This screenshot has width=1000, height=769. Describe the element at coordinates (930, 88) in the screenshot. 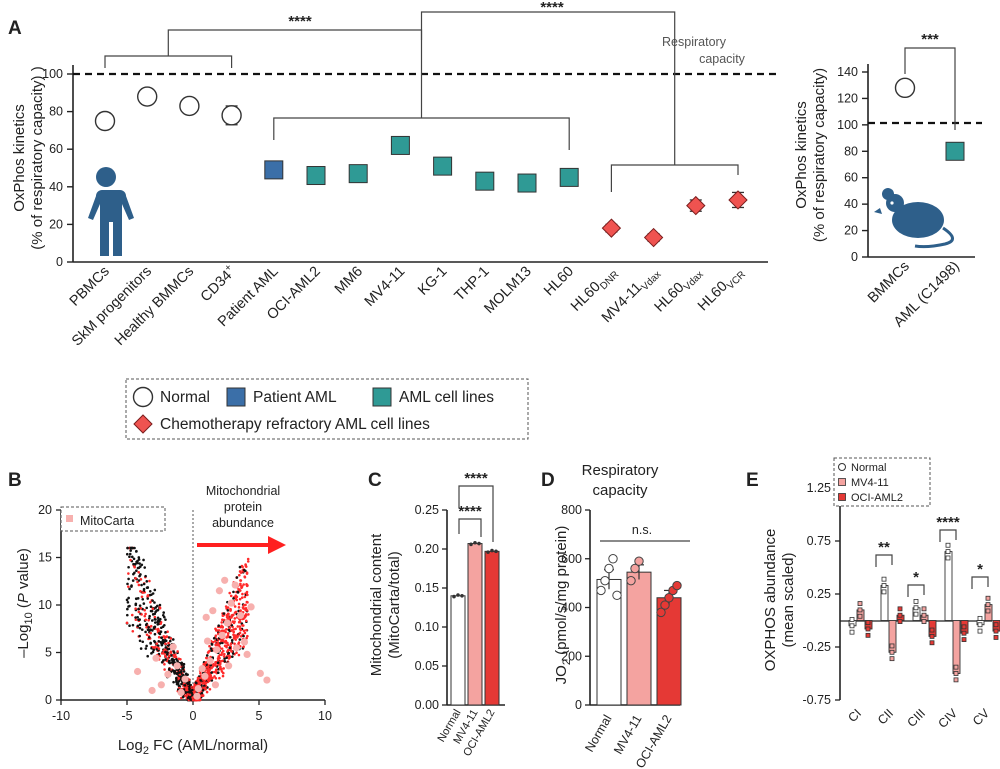

I see `a2-comparison-bracket` at that location.